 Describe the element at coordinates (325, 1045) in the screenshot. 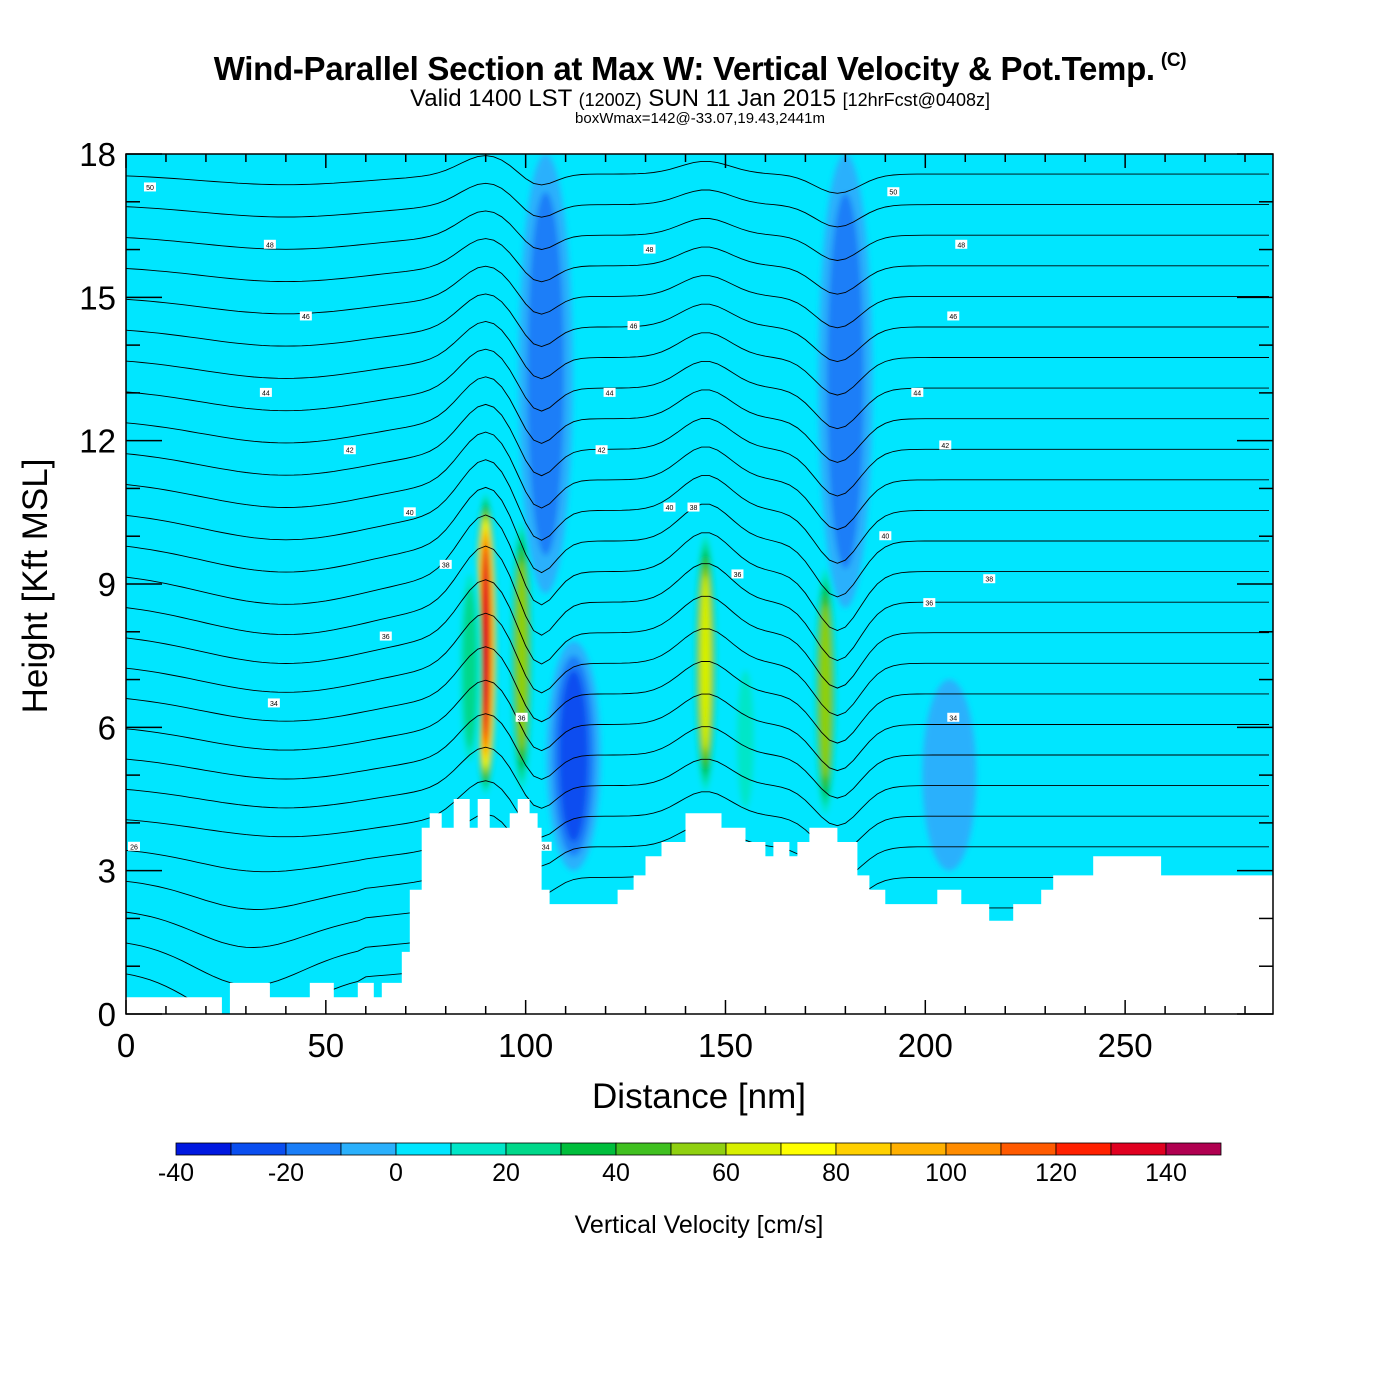

I see `x-tick-label: 50` at that location.